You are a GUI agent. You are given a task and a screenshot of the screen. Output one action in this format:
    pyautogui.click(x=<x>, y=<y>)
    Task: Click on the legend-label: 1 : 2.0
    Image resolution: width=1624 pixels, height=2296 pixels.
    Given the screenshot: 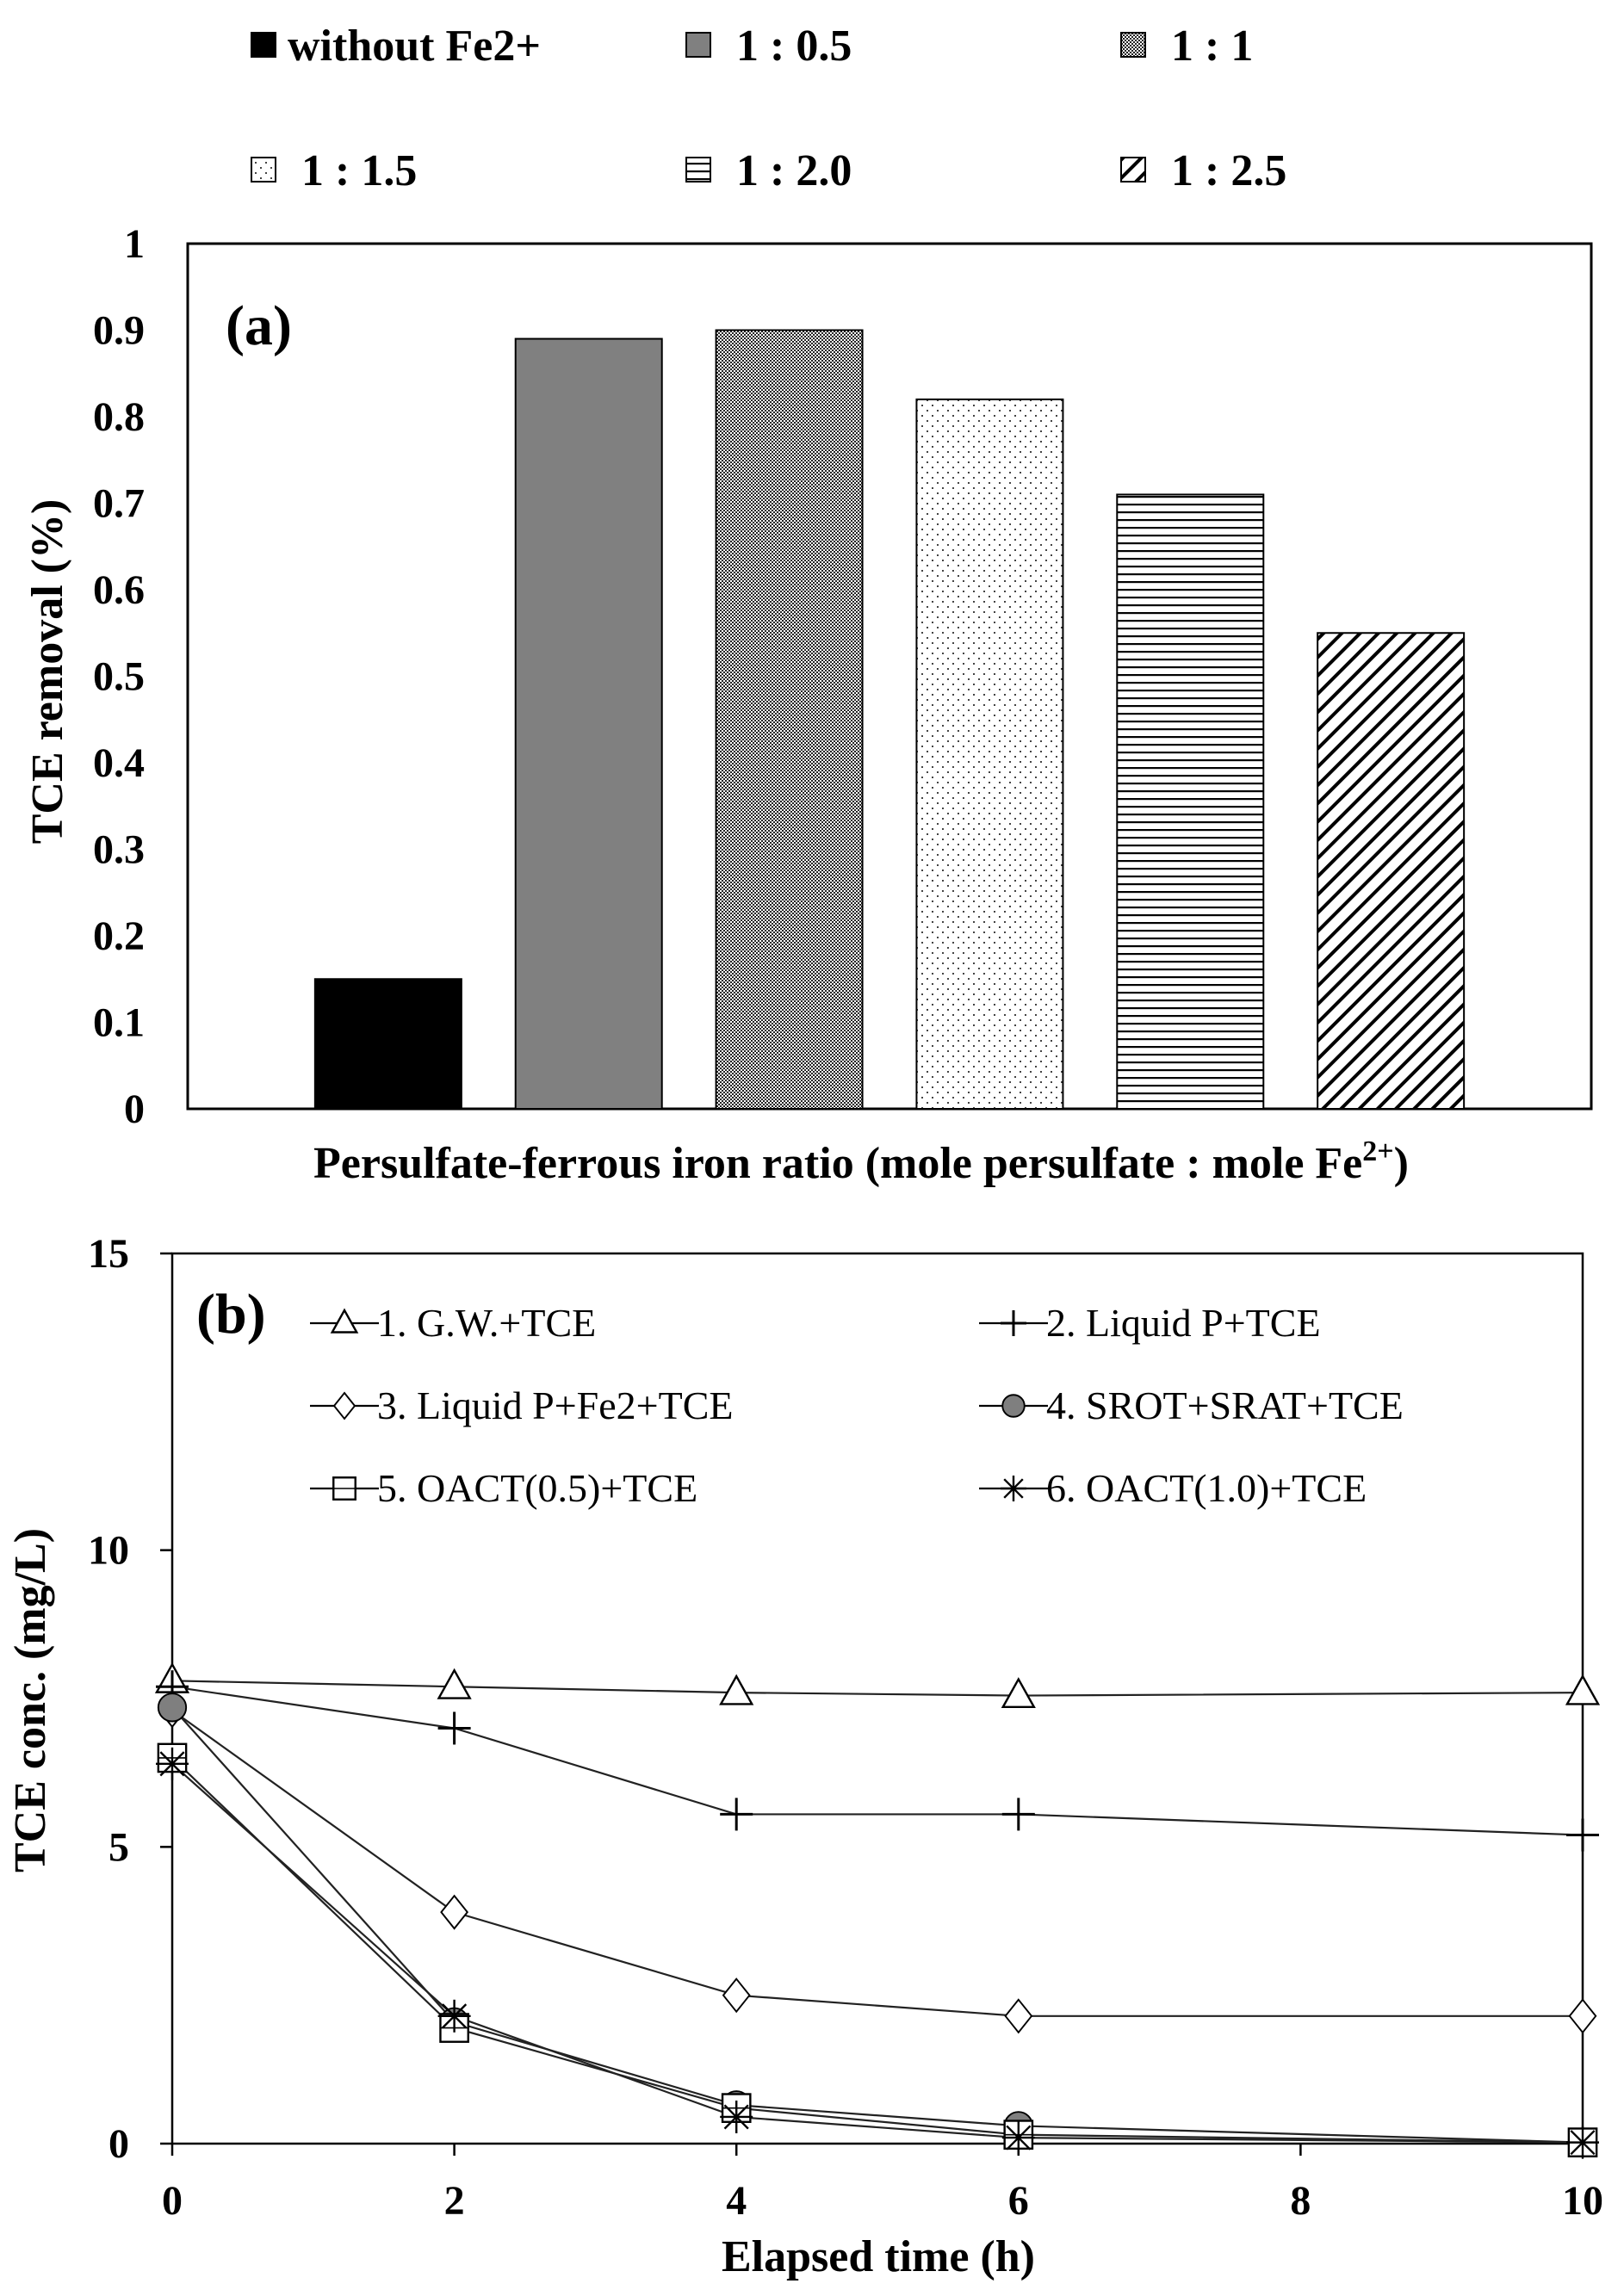 What is the action you would take?
    pyautogui.click(x=794, y=170)
    